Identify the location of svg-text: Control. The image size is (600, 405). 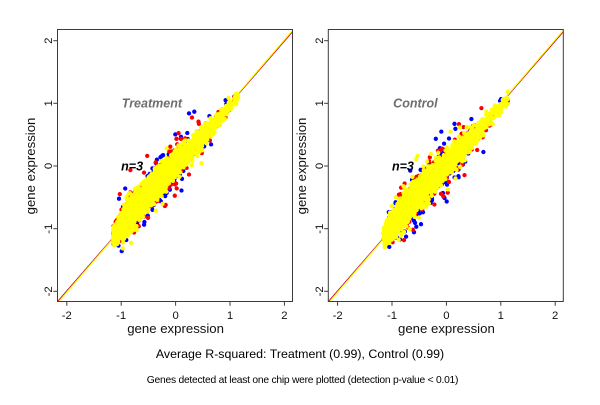
(415, 104).